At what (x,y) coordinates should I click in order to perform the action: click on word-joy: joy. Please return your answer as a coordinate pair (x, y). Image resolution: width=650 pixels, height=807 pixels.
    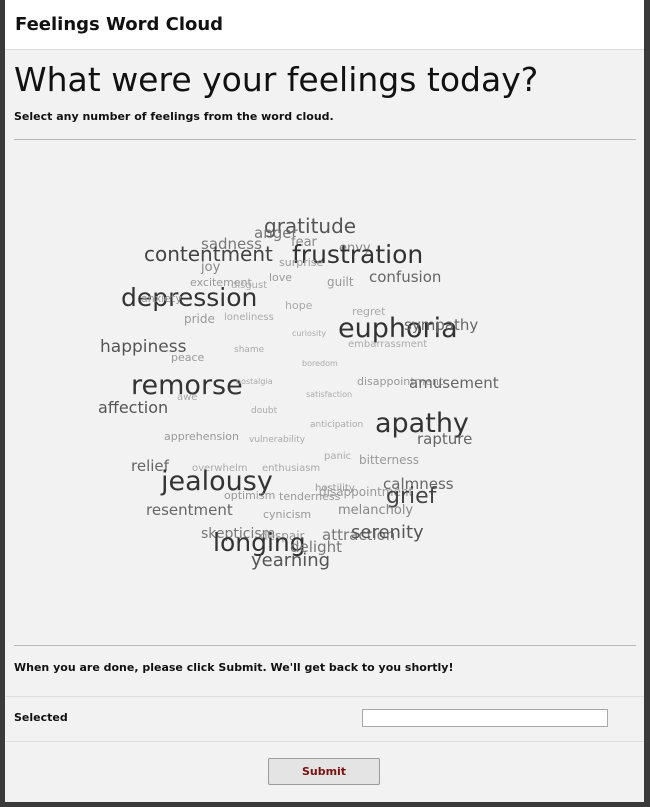
    Looking at the image, I should click on (211, 267).